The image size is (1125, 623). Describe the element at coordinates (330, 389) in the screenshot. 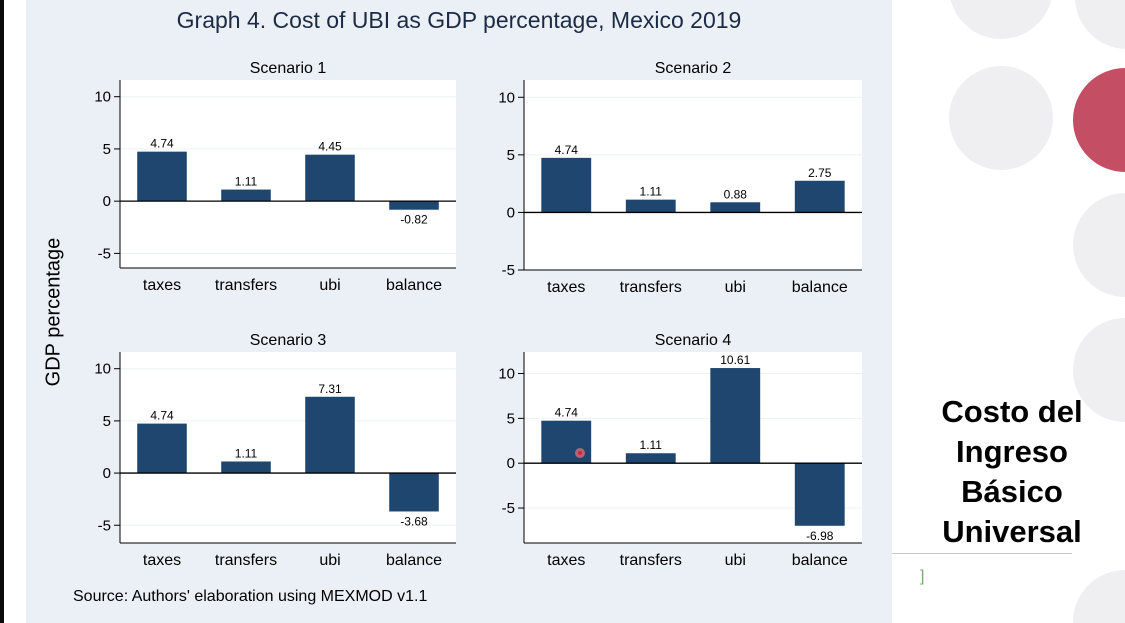

I see `bar-value-label: 7.31` at that location.